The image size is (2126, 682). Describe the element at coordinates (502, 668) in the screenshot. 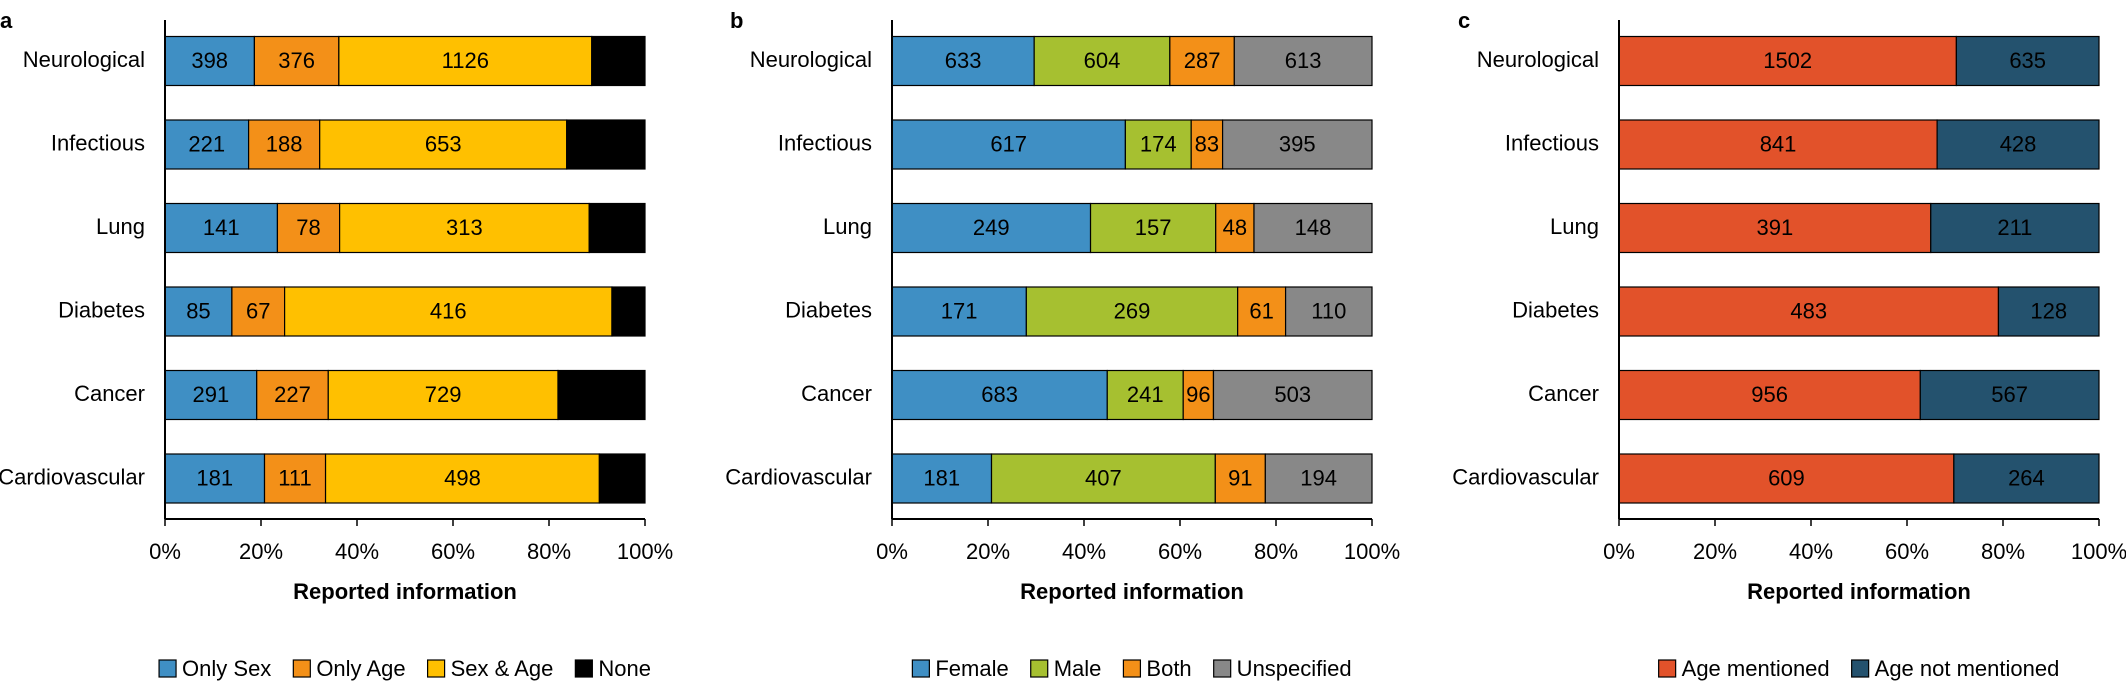

I see `legend-label: Sex & Age` at that location.